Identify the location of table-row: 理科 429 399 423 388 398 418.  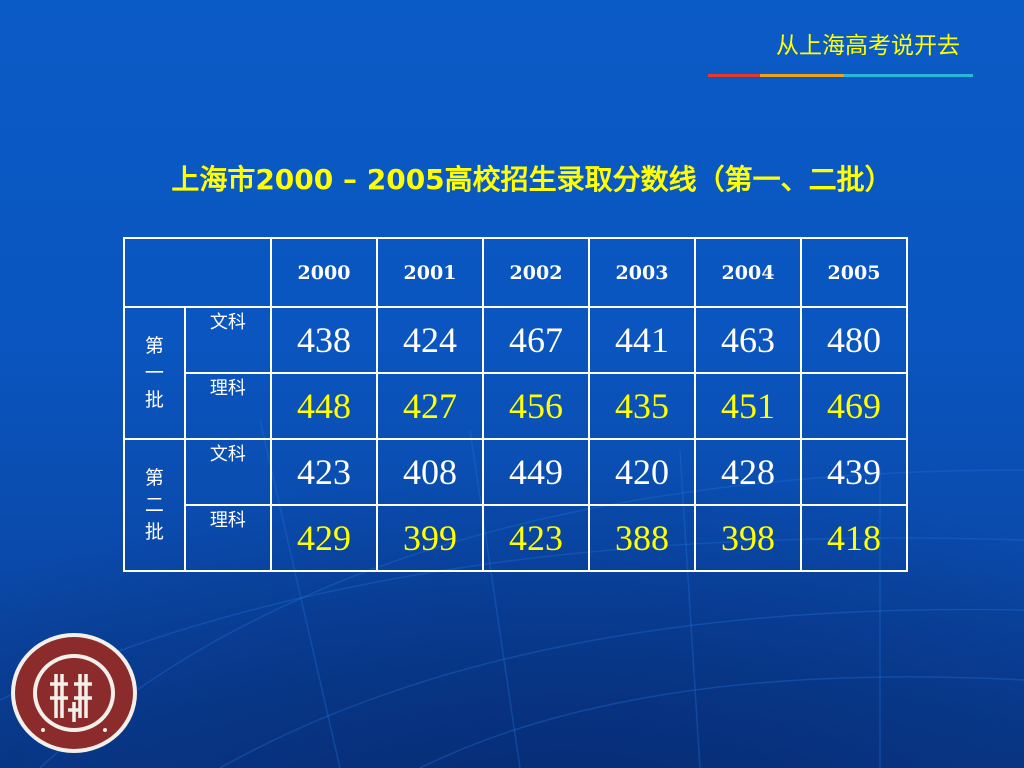
(516, 538).